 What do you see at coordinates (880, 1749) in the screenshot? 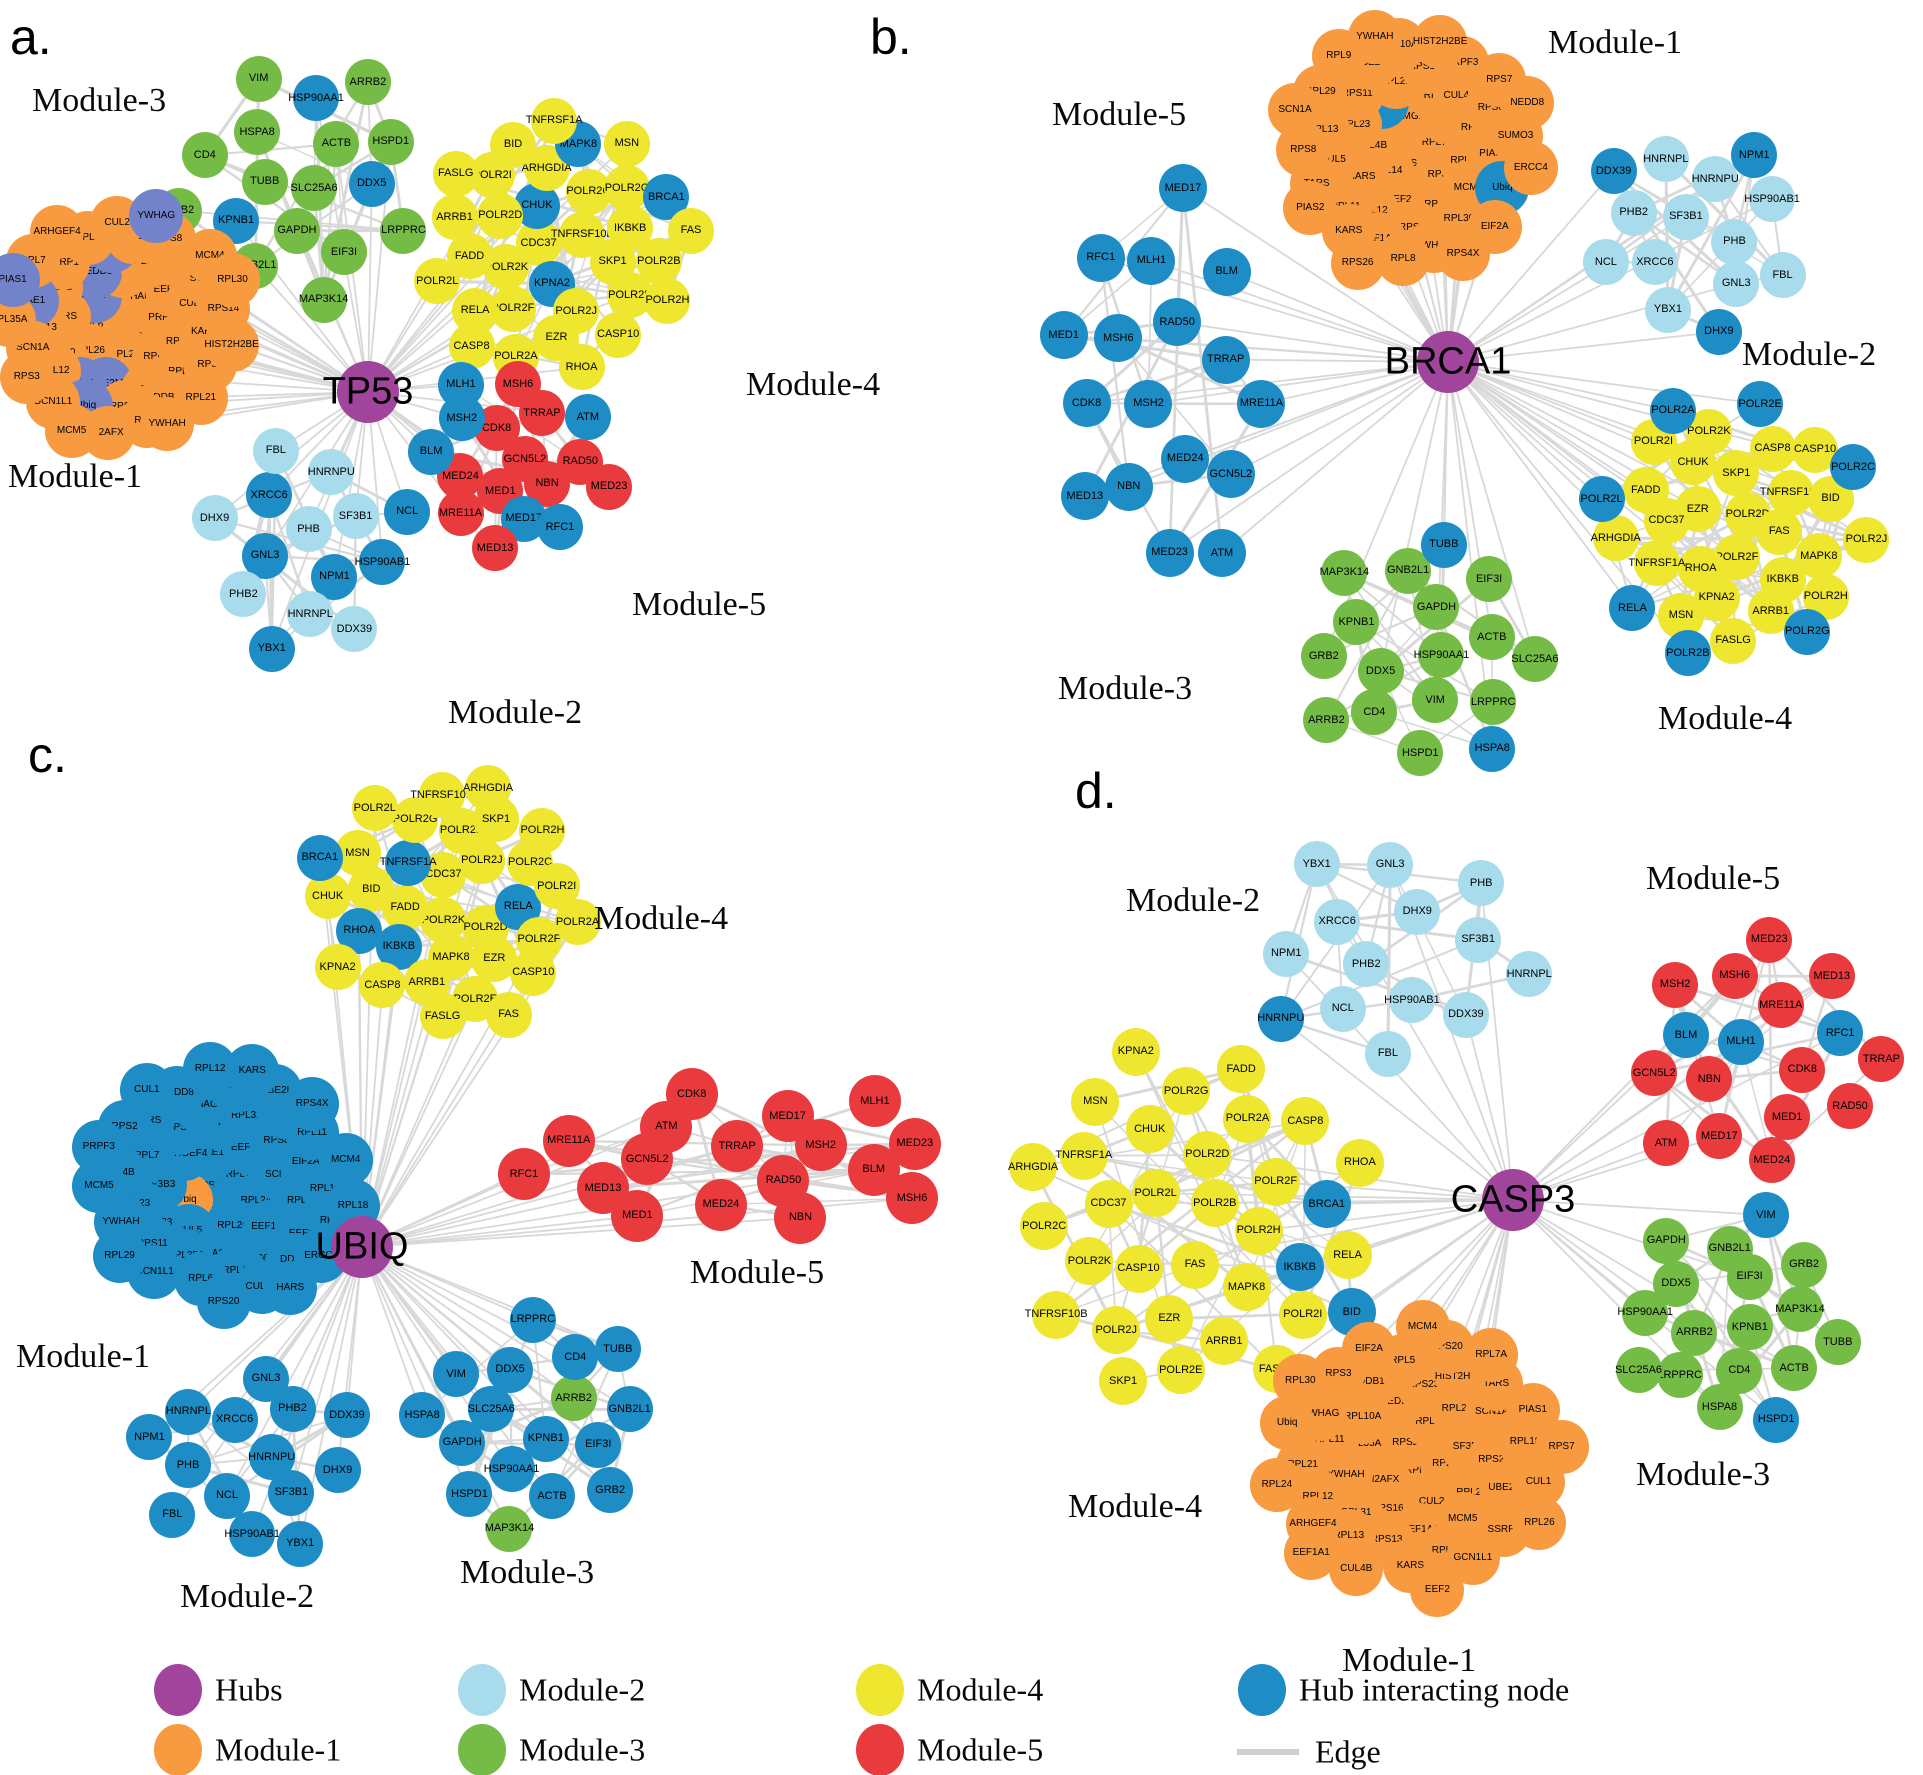
I see `legend-swatch-module5` at bounding box center [880, 1749].